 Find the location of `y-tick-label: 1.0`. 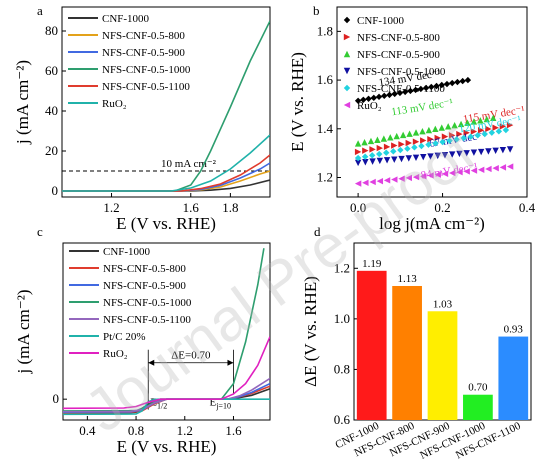

y-tick-label: 1.0 is located at coordinates (342, 318).